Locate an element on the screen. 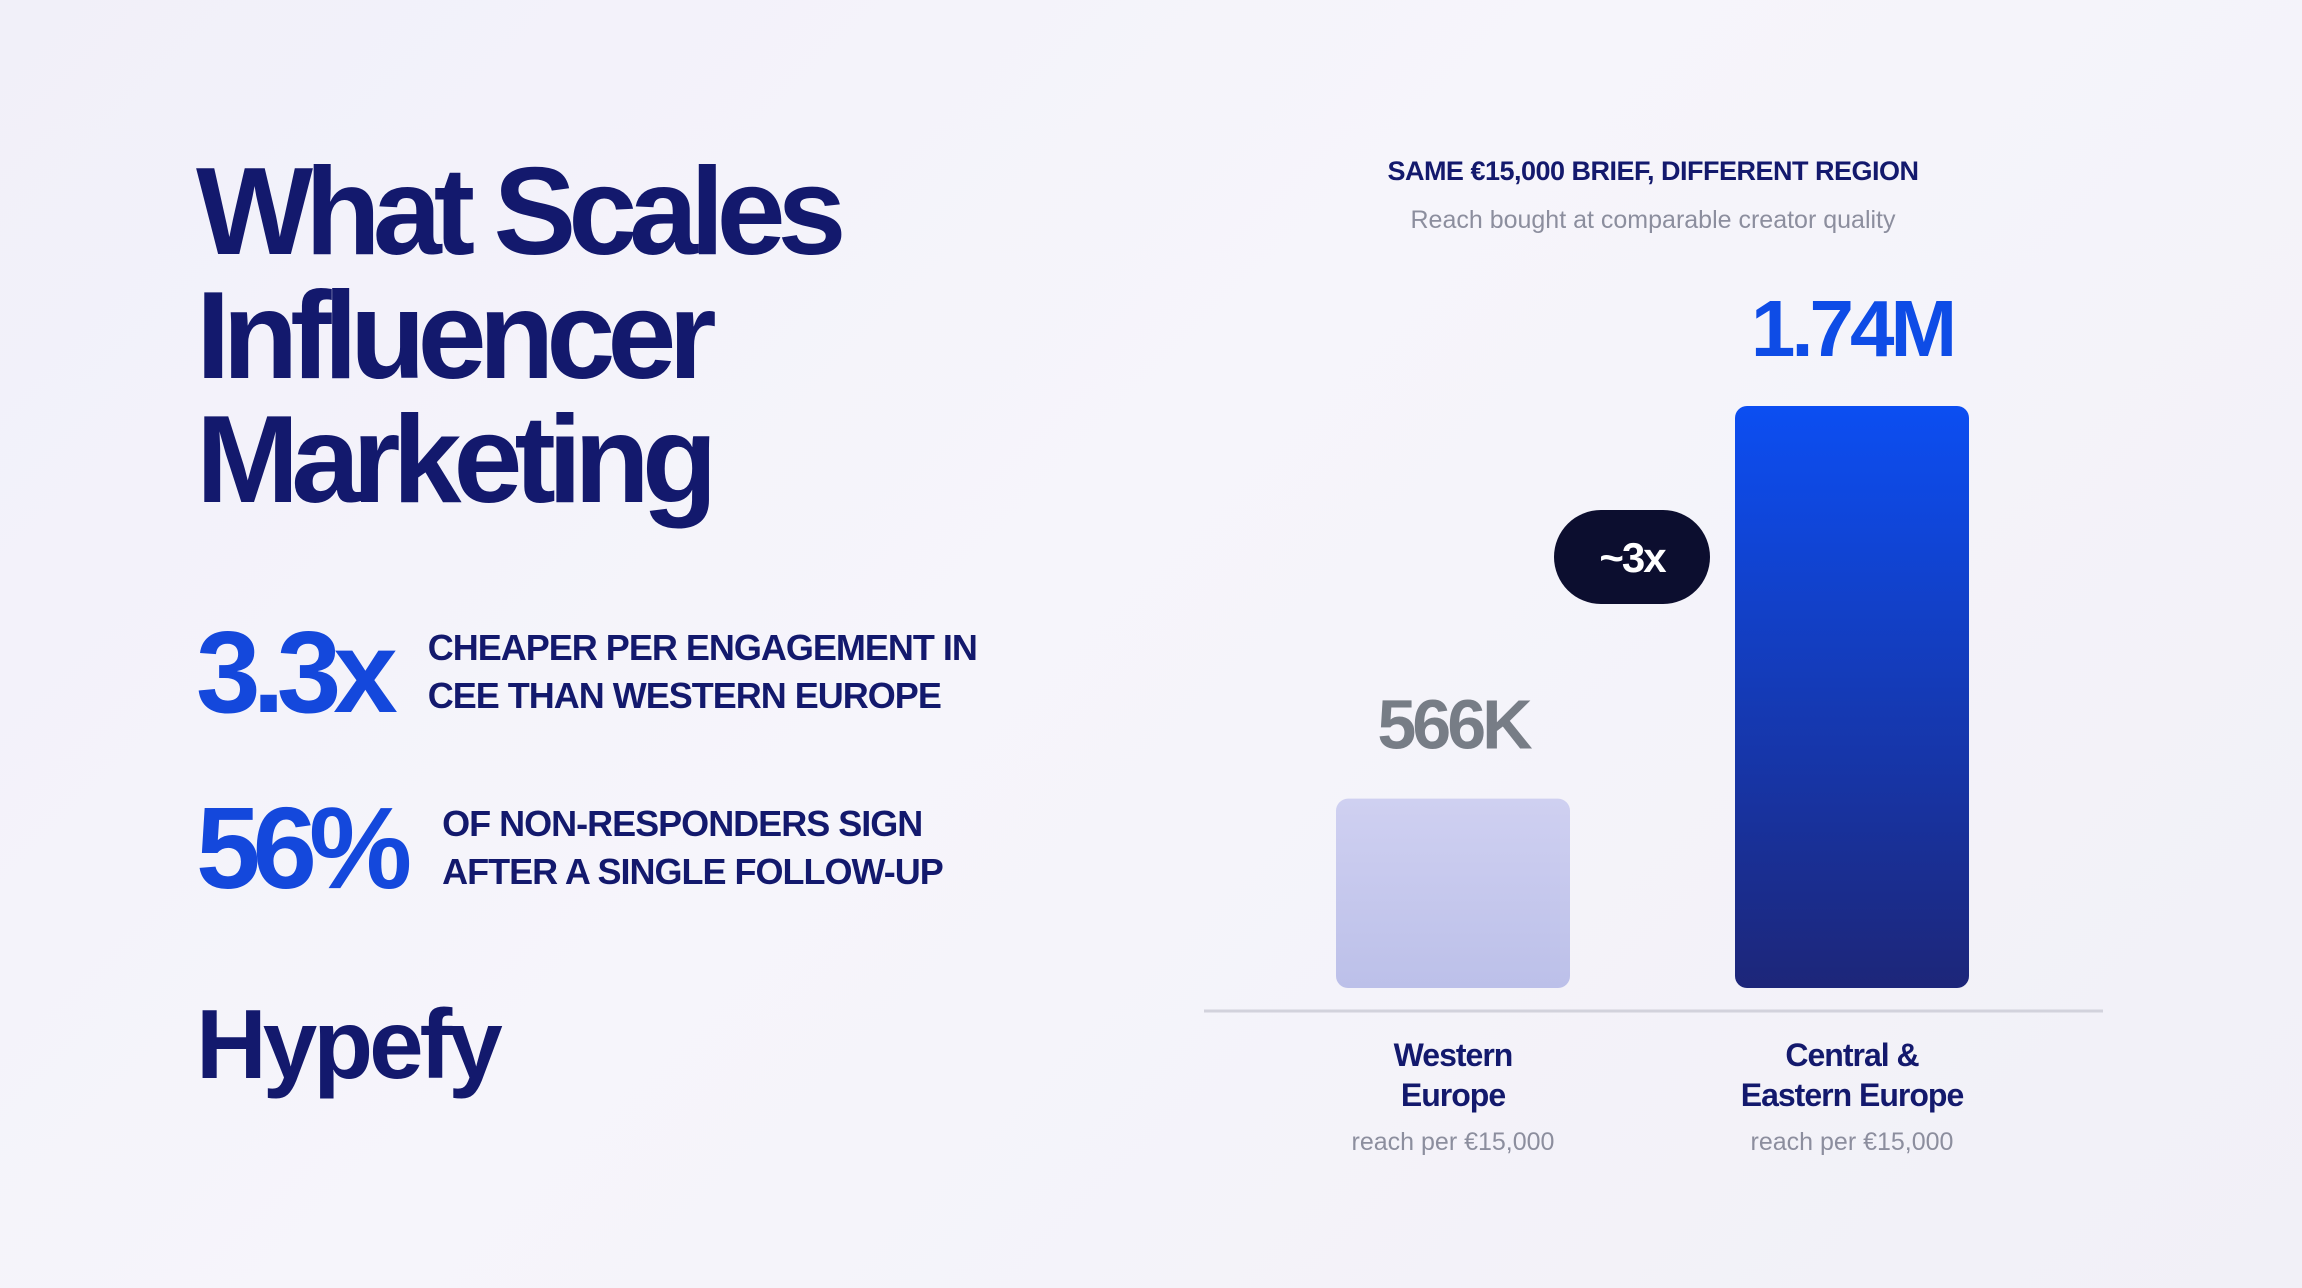 The height and width of the screenshot is (1288, 2302). category-label-cee-line-2: Eastern Europe is located at coordinates (1852, 1095).